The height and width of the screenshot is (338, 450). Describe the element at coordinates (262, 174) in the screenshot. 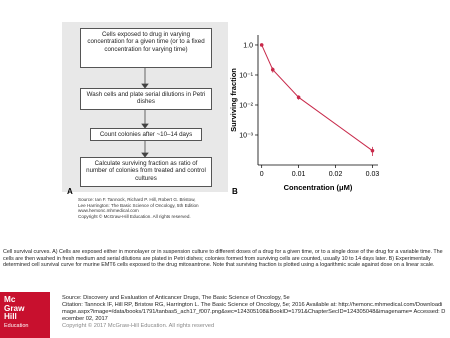

I see `x-tick-label: 0` at that location.